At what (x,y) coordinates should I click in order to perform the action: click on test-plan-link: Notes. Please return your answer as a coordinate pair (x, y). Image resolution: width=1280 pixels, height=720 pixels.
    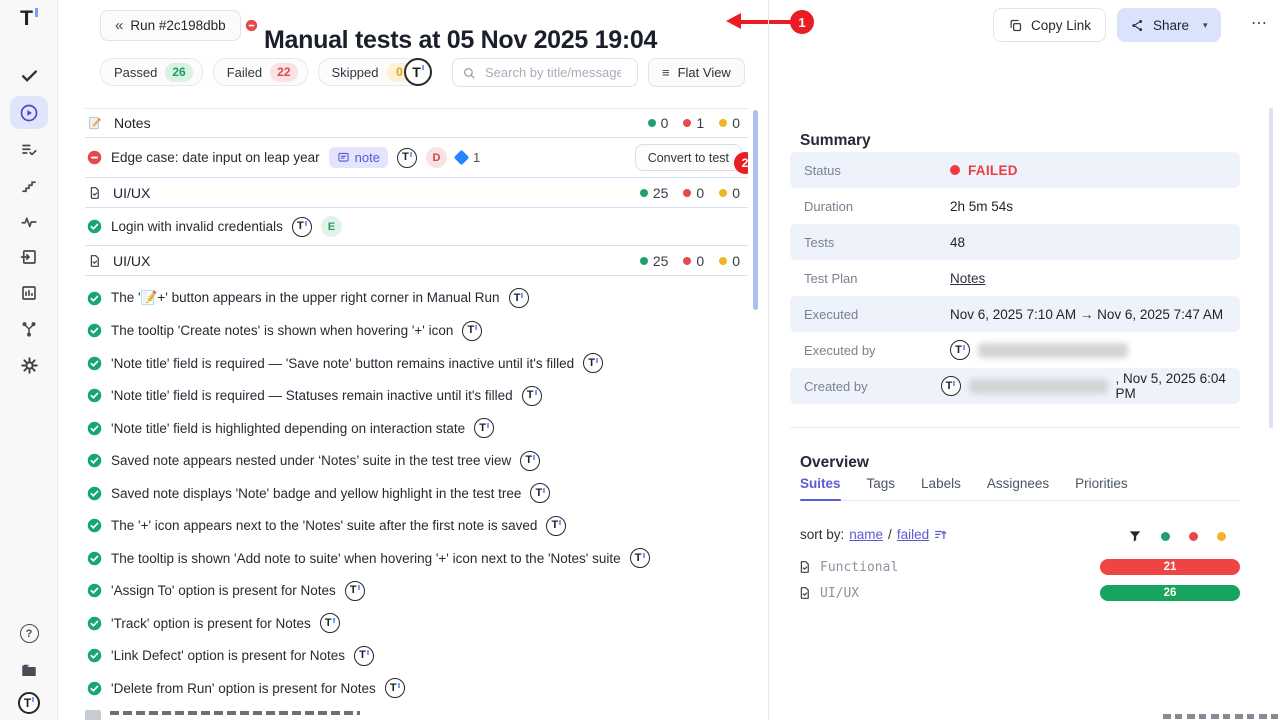
    Looking at the image, I should click on (968, 278).